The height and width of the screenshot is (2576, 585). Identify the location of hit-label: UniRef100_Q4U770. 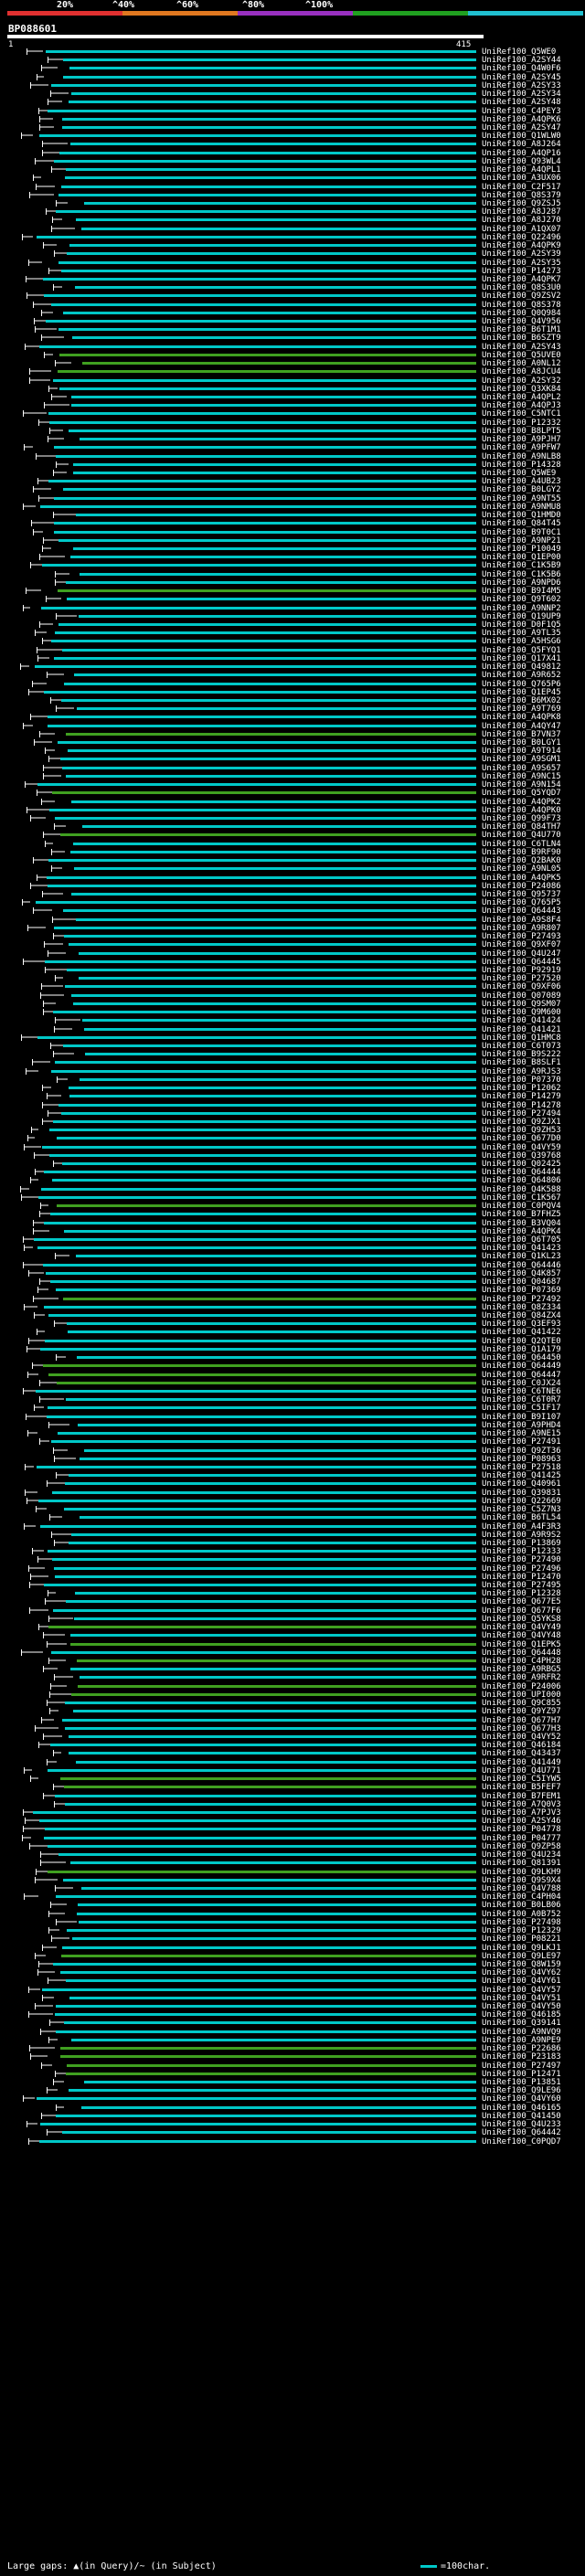
(521, 835).